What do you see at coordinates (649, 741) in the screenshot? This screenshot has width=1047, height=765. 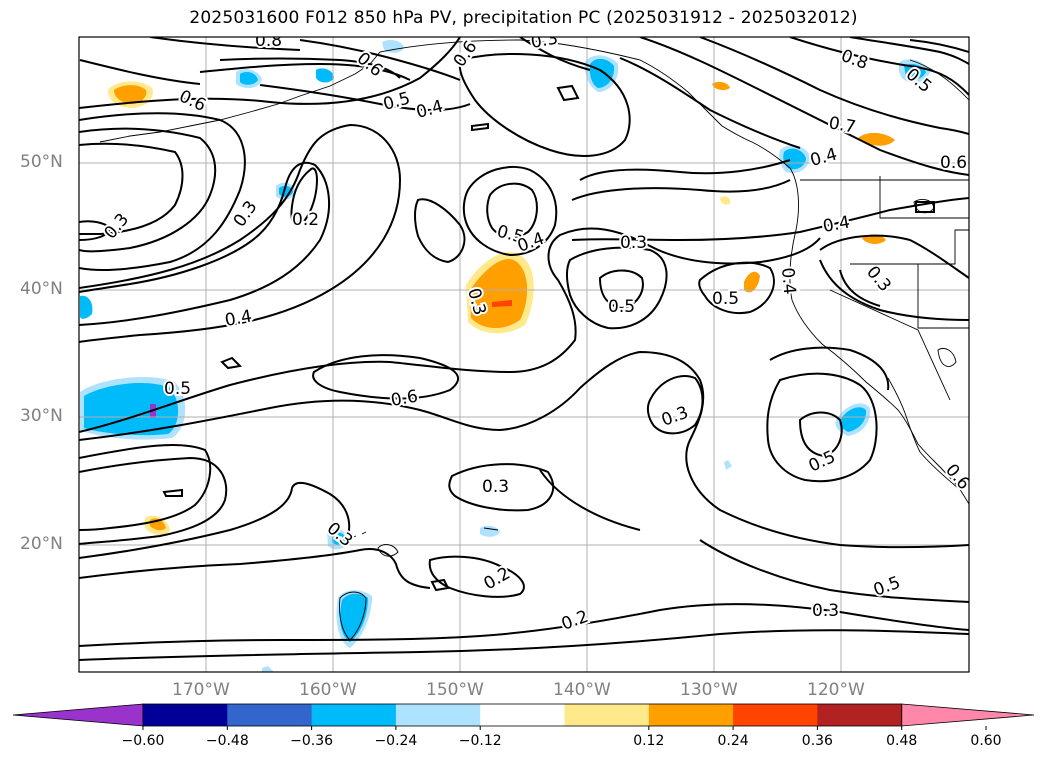 I see `colorbar-tick-label: 0.12` at bounding box center [649, 741].